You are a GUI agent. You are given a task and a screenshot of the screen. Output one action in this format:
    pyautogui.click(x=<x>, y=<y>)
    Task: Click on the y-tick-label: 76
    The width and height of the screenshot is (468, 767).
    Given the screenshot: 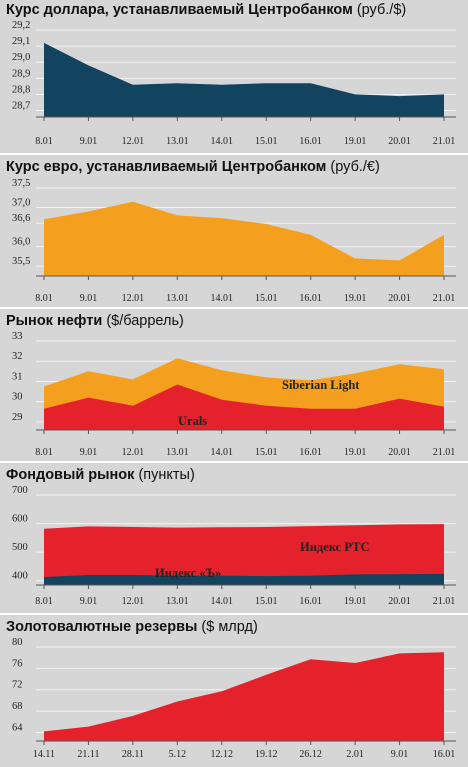 What is the action you would take?
    pyautogui.click(x=17, y=663)
    